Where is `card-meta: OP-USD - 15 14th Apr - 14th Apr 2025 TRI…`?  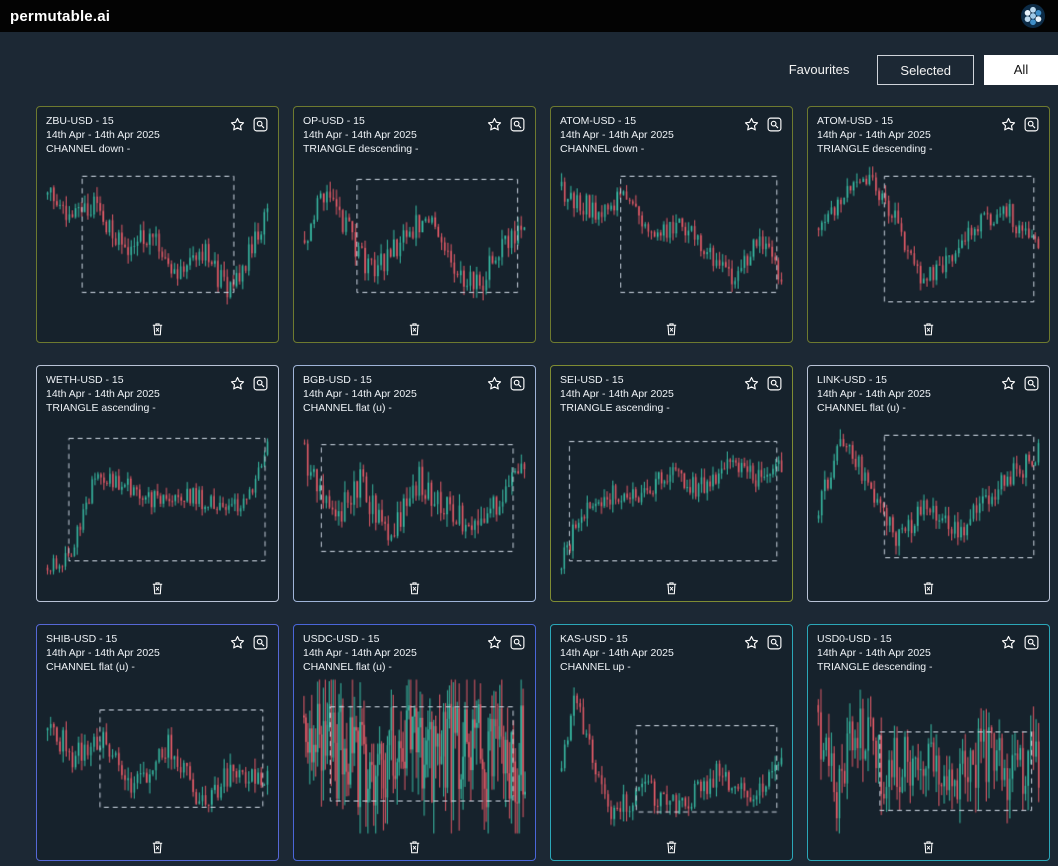
card-meta: OP-USD - 15 14th Apr - 14th Apr 2025 TRI… is located at coordinates (361, 135).